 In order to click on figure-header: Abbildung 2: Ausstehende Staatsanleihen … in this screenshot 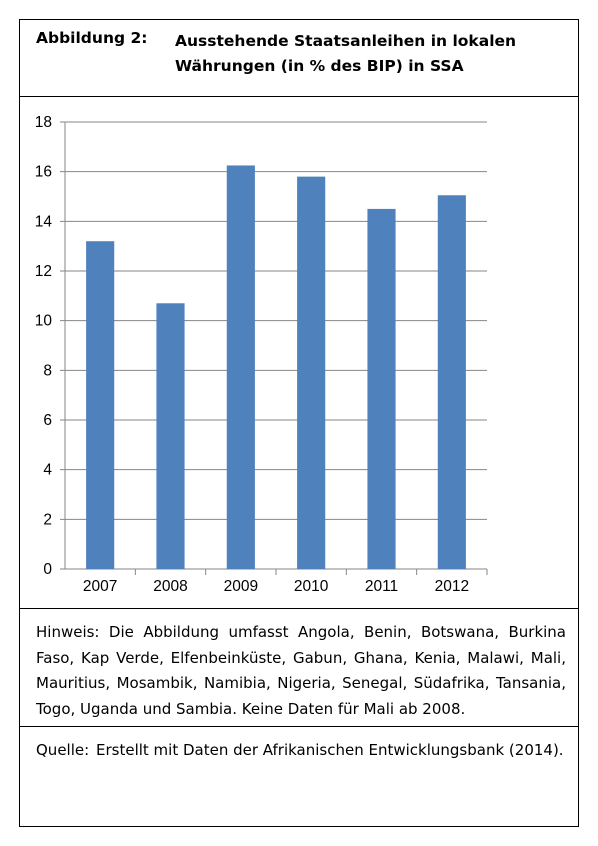, I will do `click(299, 58)`.